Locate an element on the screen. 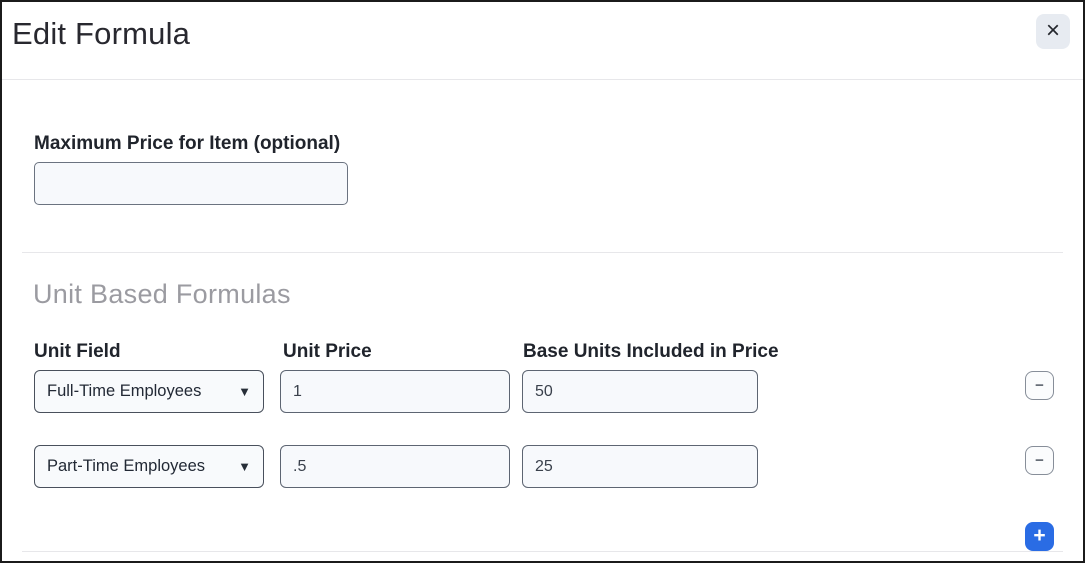 The height and width of the screenshot is (563, 1085). column-header-unit-price: Unit Price is located at coordinates (327, 351).